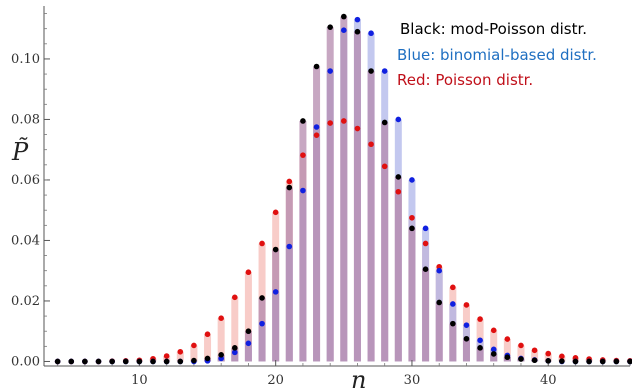 This screenshot has height=390, width=632. What do you see at coordinates (25, 301) in the screenshot?
I see `y-tick-label: 0.02` at bounding box center [25, 301].